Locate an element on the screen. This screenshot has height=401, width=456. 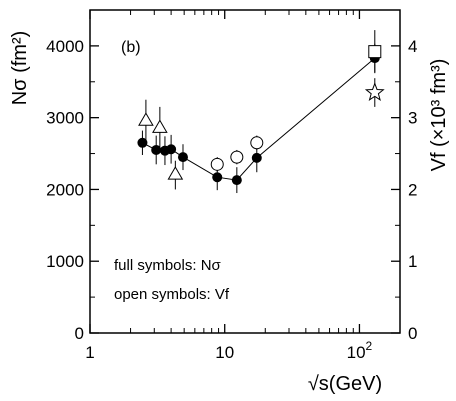
annotation-full-symbols: full symbols: Nσ is located at coordinates (168, 265).